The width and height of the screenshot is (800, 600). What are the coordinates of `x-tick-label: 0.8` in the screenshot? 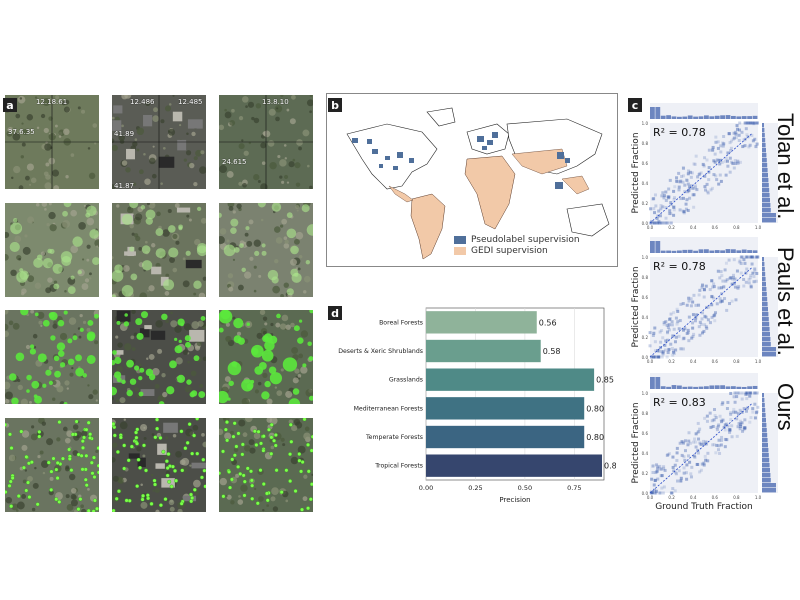 It's located at (736, 227).